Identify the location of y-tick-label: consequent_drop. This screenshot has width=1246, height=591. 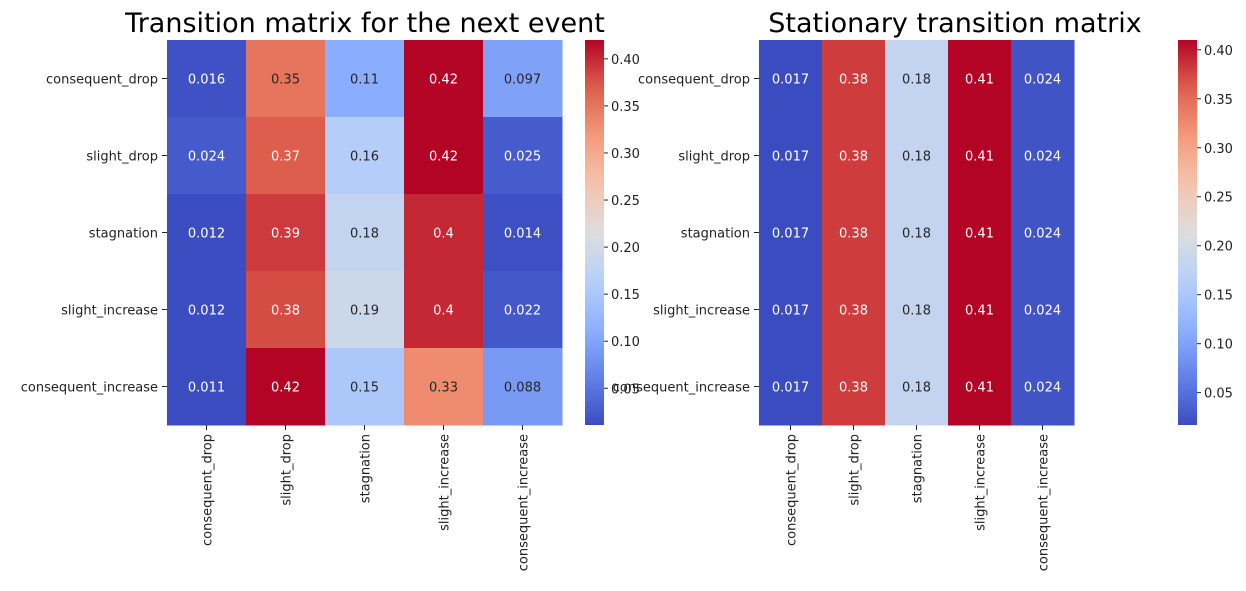
(694, 80).